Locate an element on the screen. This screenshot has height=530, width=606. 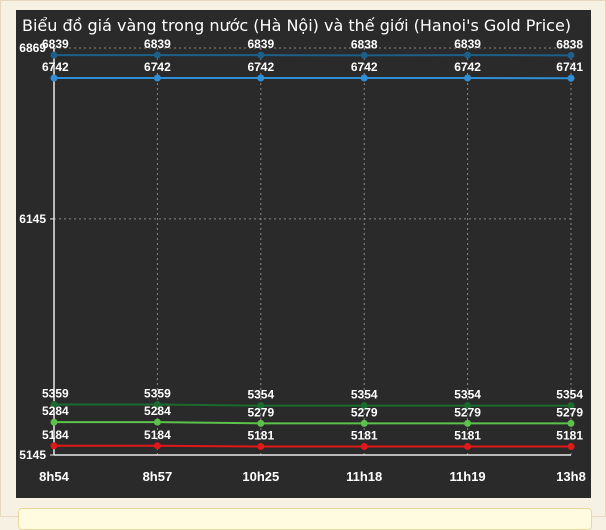
series-1: 6742 6742 6742 6742 6742 6741 is located at coordinates (312, 71).